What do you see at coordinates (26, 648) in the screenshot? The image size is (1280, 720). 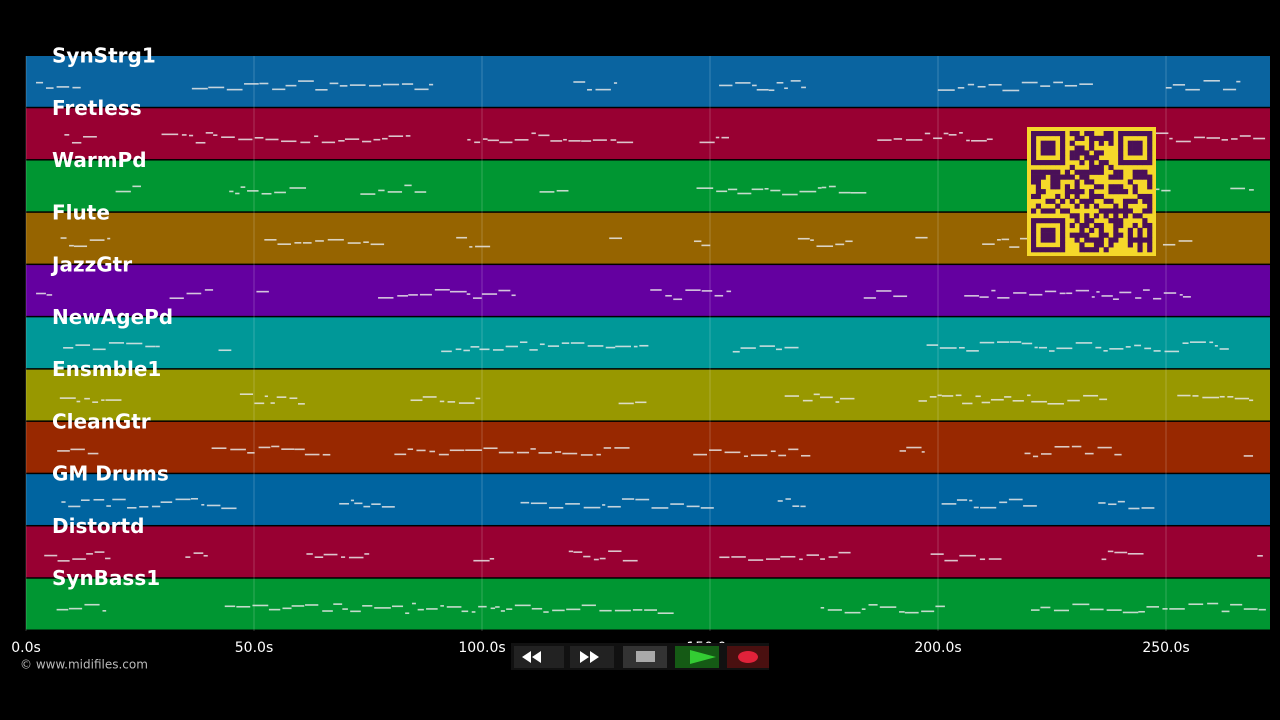 I see `tick-label: 0.0s` at bounding box center [26, 648].